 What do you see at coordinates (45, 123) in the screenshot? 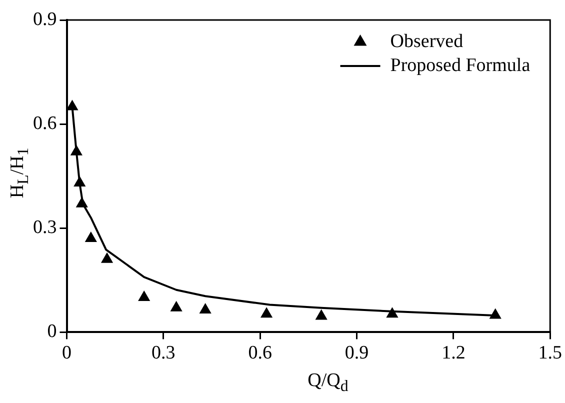
I see `y-tick-label: 0.6` at bounding box center [45, 123].